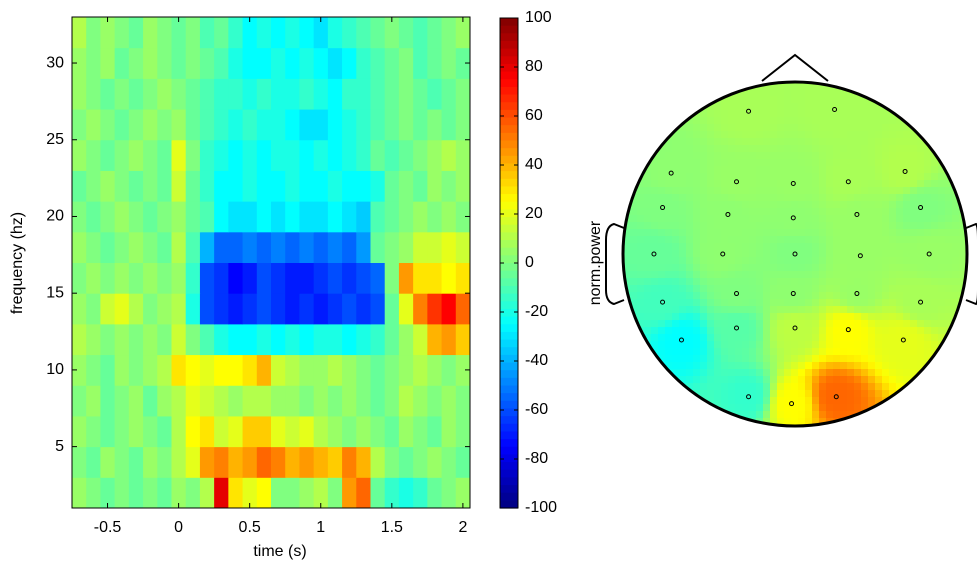 This screenshot has width=977, height=573. What do you see at coordinates (529, 262) in the screenshot?
I see `colorbar-tick-label: 0` at bounding box center [529, 262].